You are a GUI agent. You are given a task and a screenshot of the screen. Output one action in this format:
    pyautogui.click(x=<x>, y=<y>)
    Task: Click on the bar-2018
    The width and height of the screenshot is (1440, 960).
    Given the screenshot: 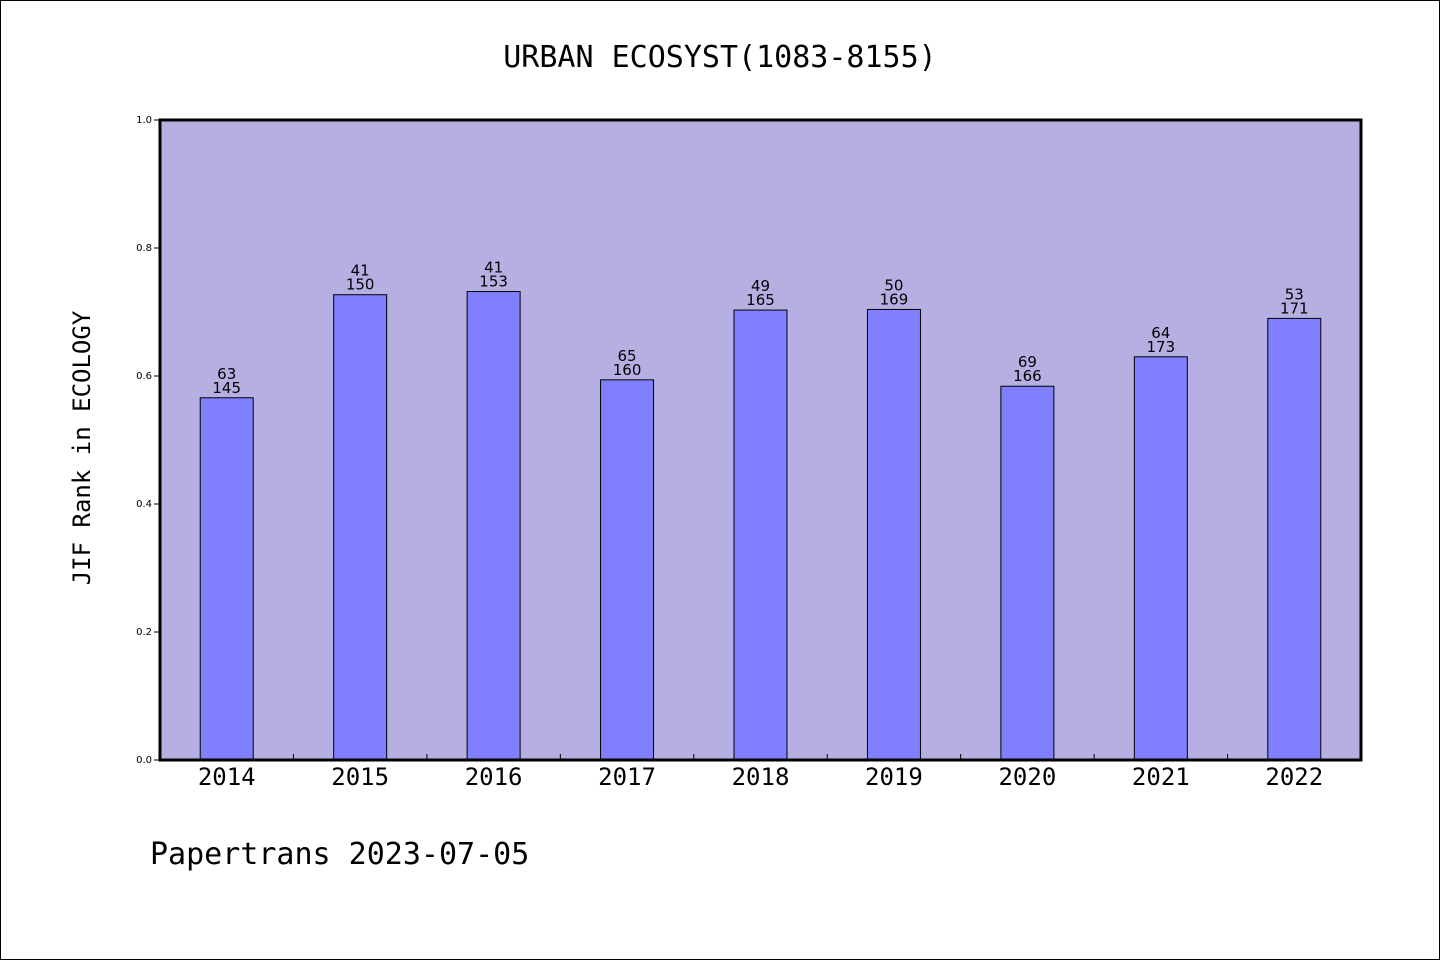 What is the action you would take?
    pyautogui.click(x=760, y=535)
    